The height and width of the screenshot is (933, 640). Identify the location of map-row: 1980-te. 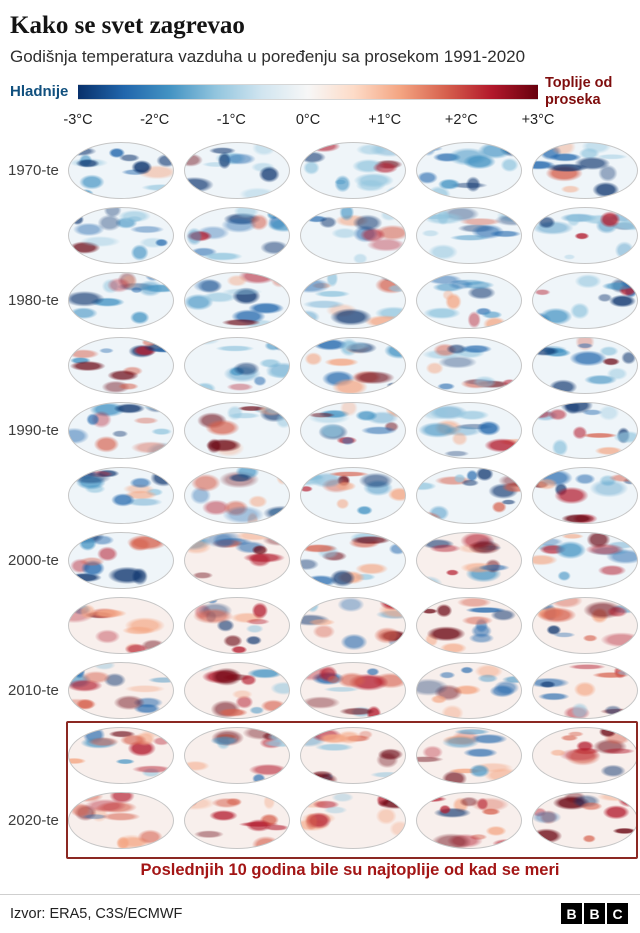
(323, 300).